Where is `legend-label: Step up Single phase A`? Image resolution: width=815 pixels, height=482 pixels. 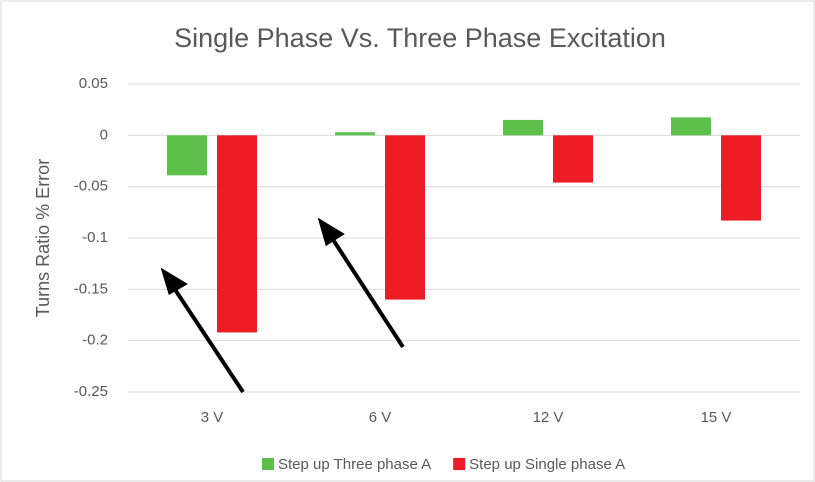 legend-label: Step up Single phase A is located at coordinates (547, 464).